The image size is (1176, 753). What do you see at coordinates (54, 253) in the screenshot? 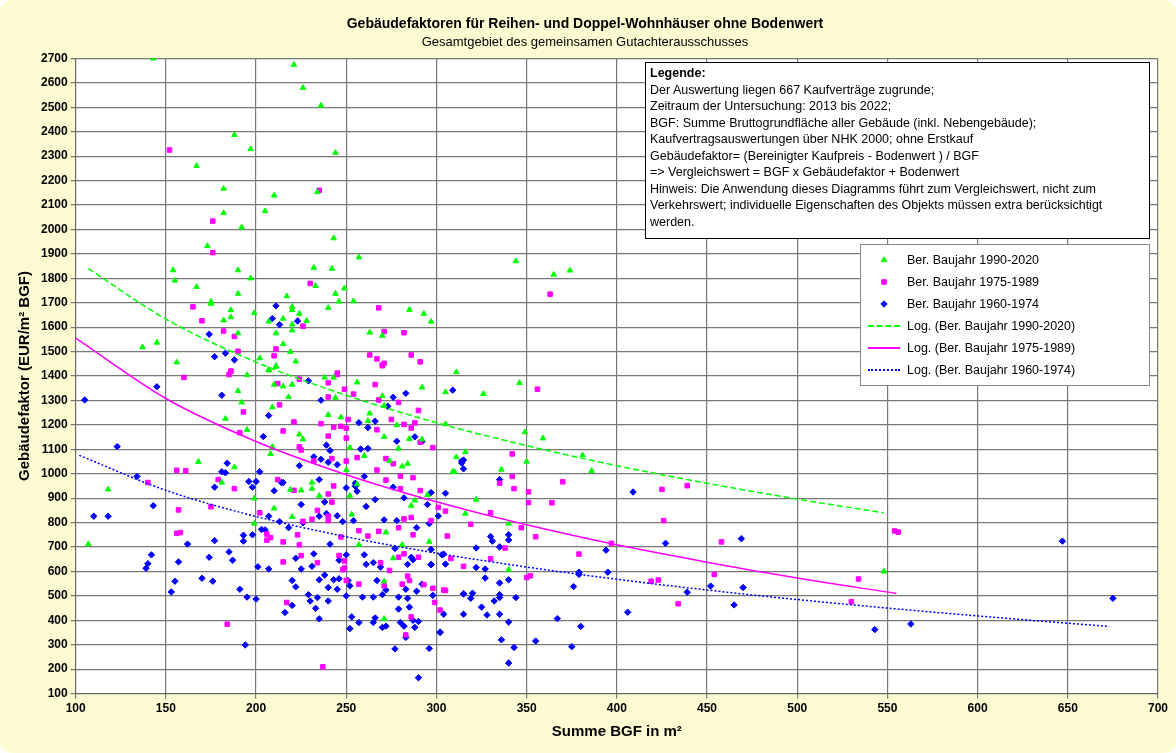
I see `y-tick-label: 1900` at bounding box center [54, 253].